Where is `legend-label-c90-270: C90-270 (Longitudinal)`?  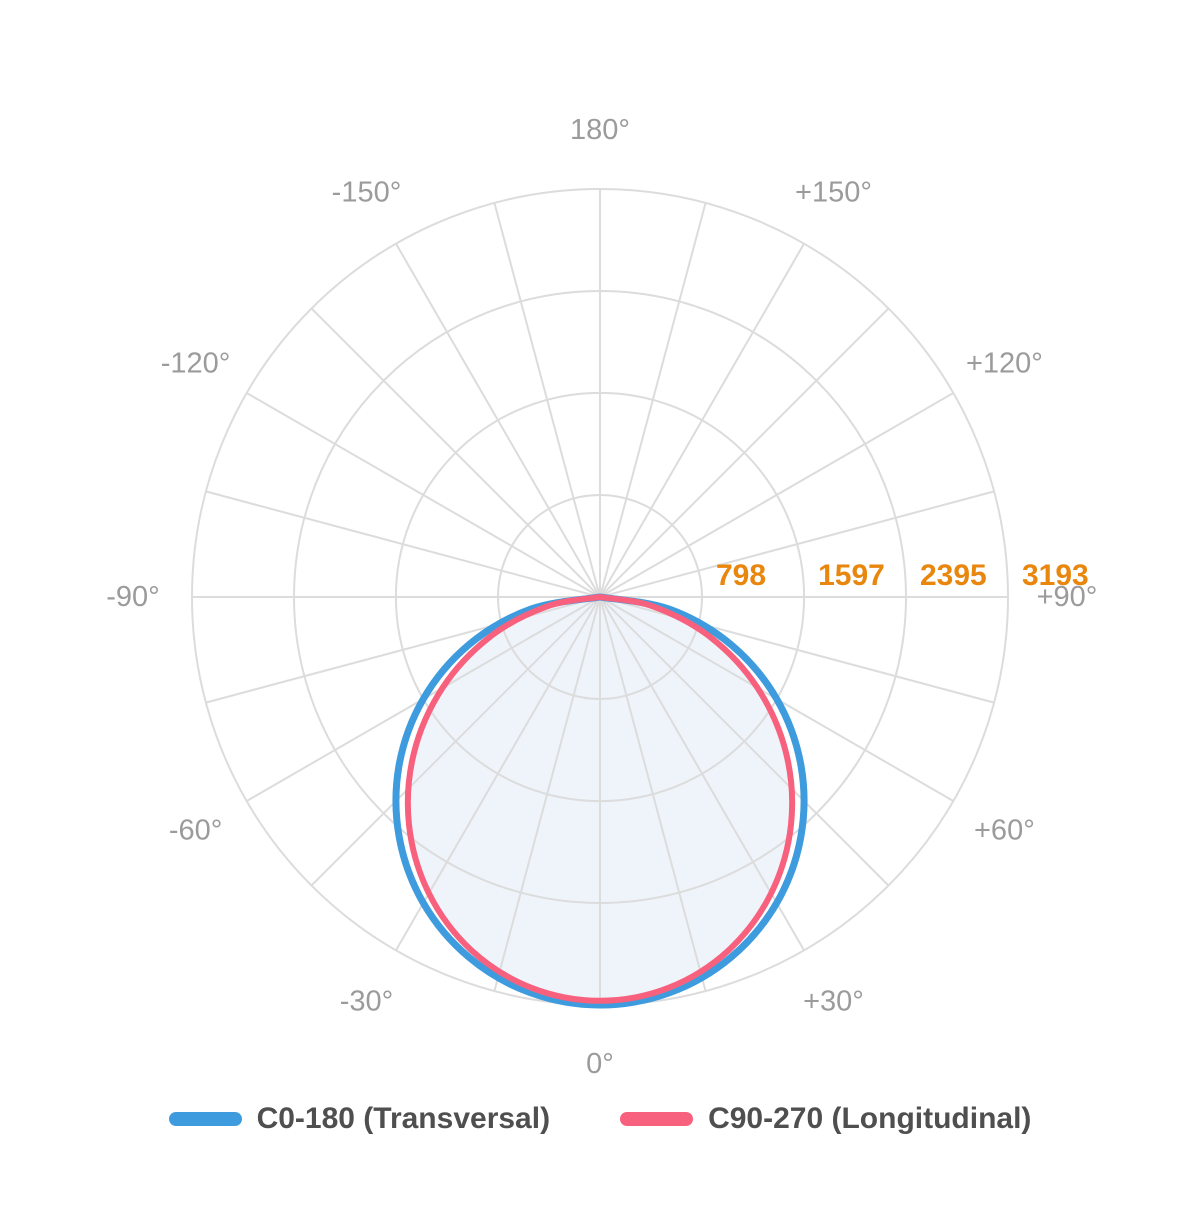
legend-label-c90-270: C90-270 (Longitudinal) is located at coordinates (870, 1118).